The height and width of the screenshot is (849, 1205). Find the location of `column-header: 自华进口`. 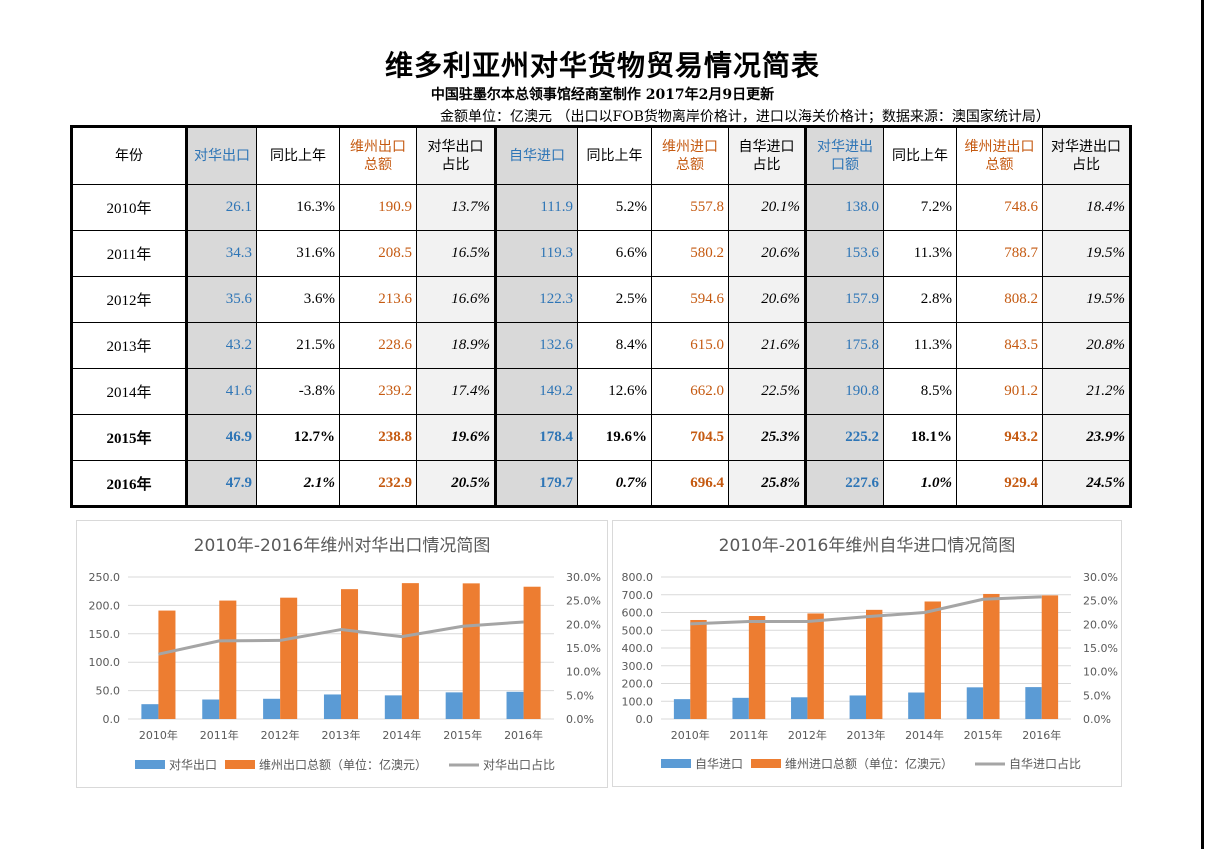

column-header: 自华进口 is located at coordinates (536, 155).